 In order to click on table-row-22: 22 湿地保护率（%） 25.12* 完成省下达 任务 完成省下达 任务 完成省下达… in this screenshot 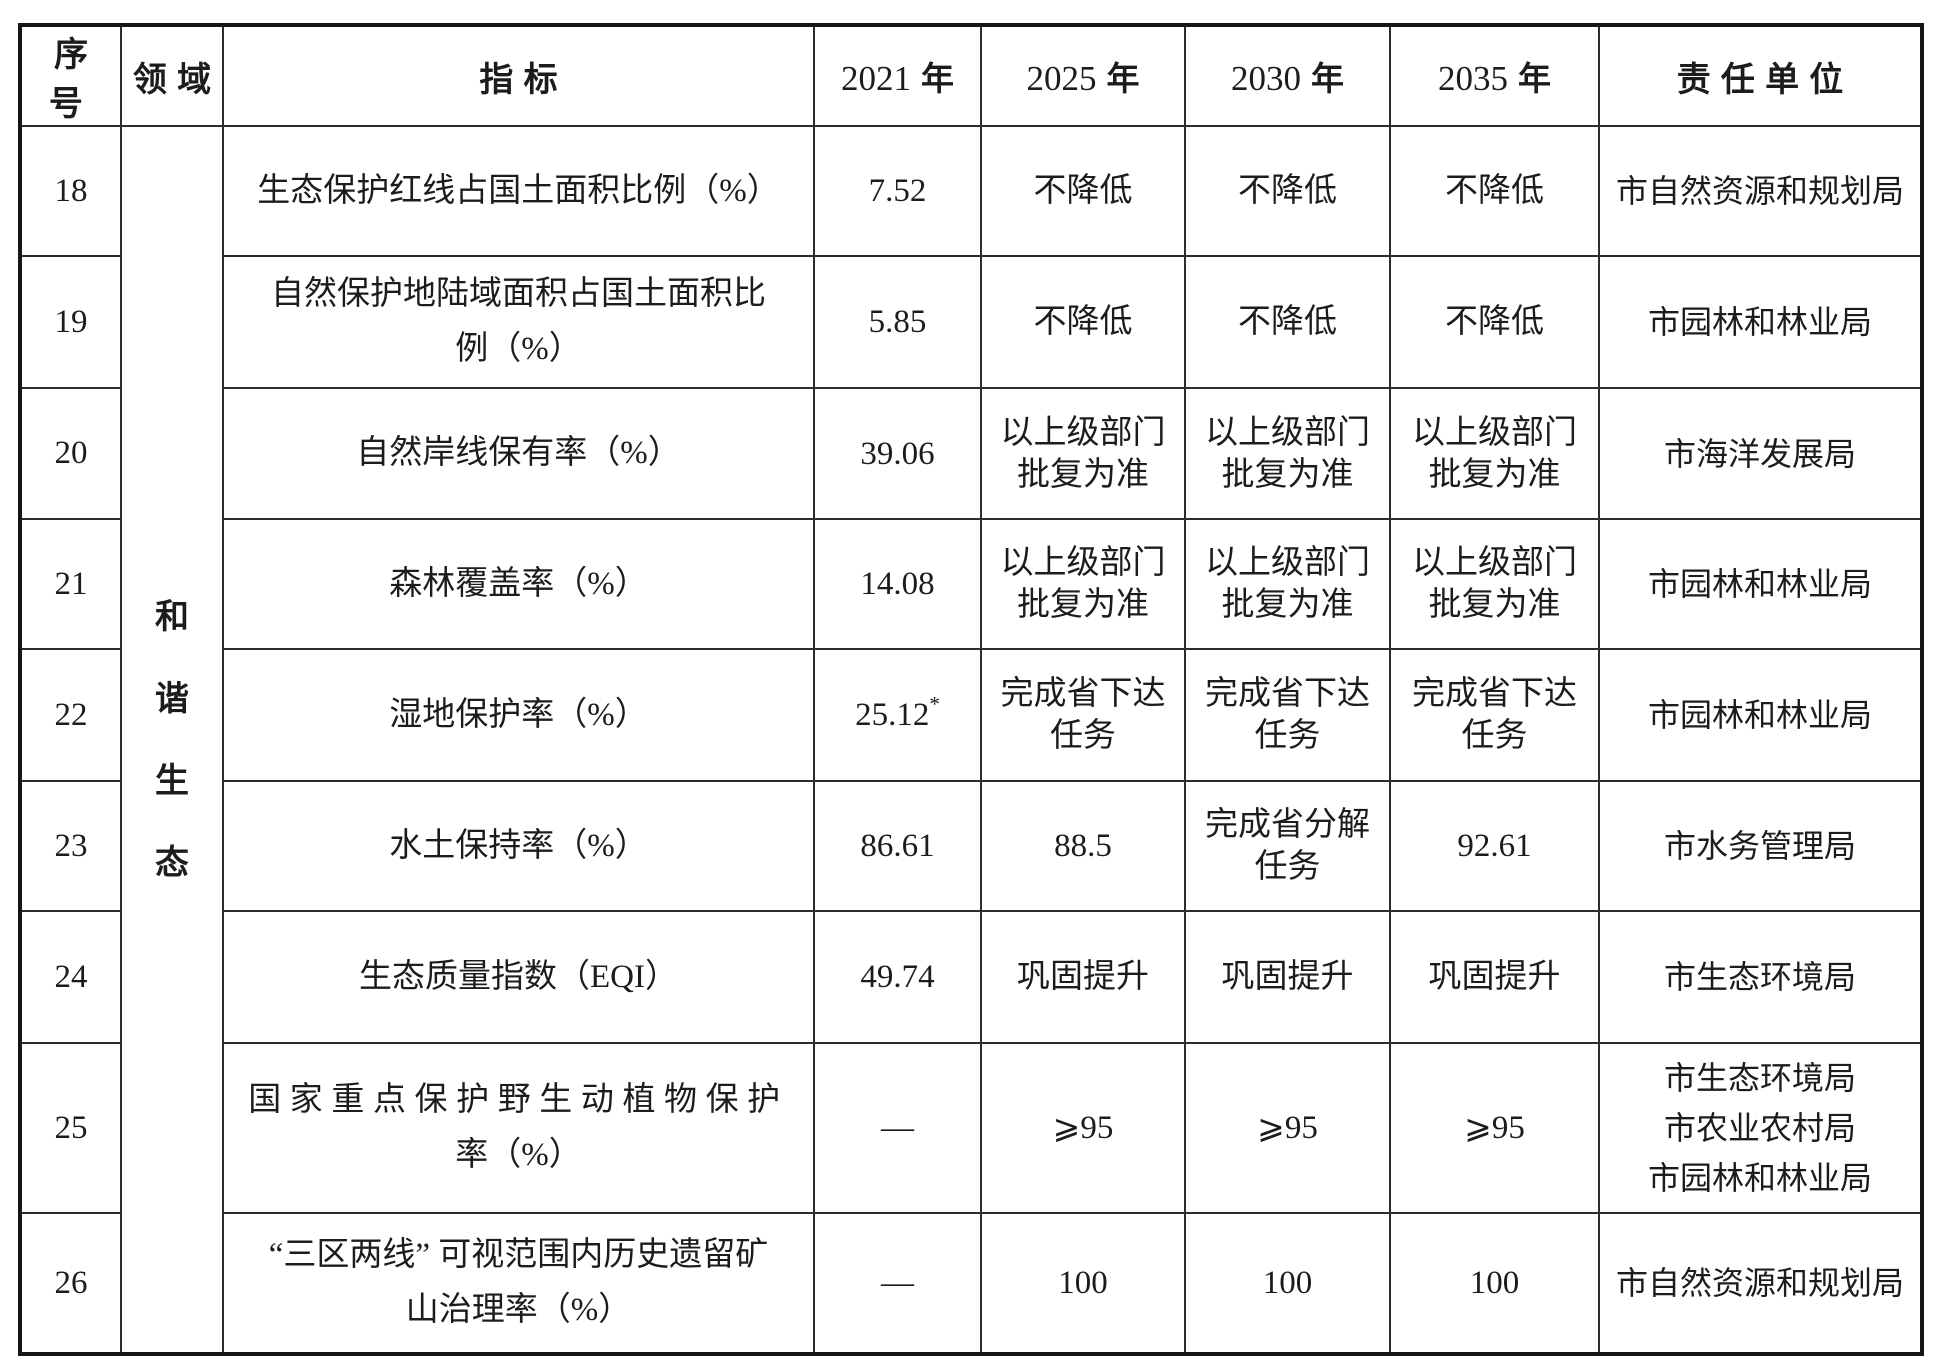, I will do `click(971, 715)`.